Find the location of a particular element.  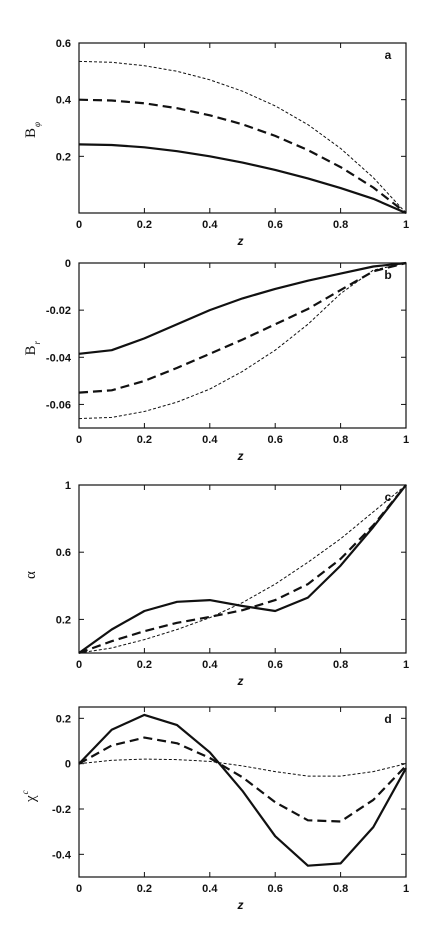

y-axis-label: Br is located at coordinates (32, 347).